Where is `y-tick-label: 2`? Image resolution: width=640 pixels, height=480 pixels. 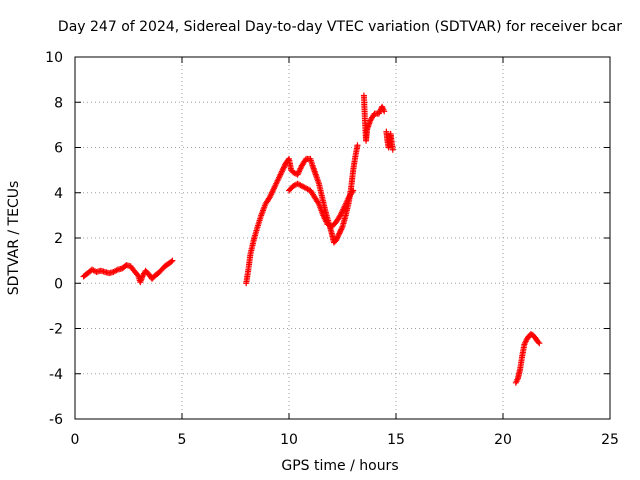 y-tick-label: 2 is located at coordinates (58, 239).